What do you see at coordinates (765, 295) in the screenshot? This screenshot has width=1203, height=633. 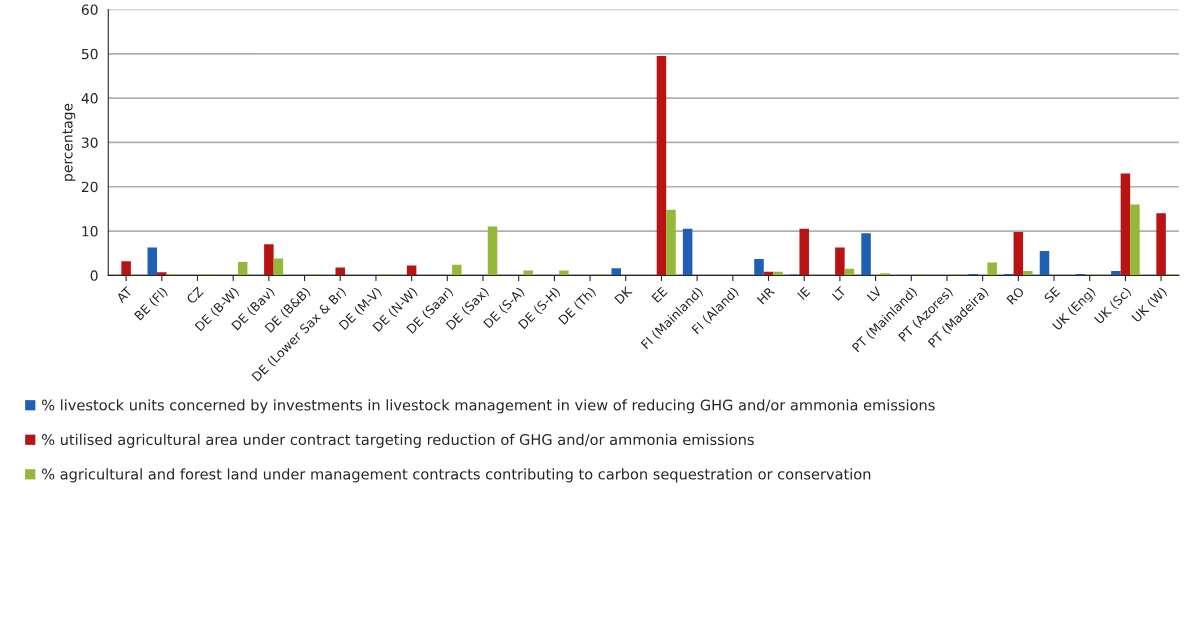 I see `x-tick-label: HR` at bounding box center [765, 295].